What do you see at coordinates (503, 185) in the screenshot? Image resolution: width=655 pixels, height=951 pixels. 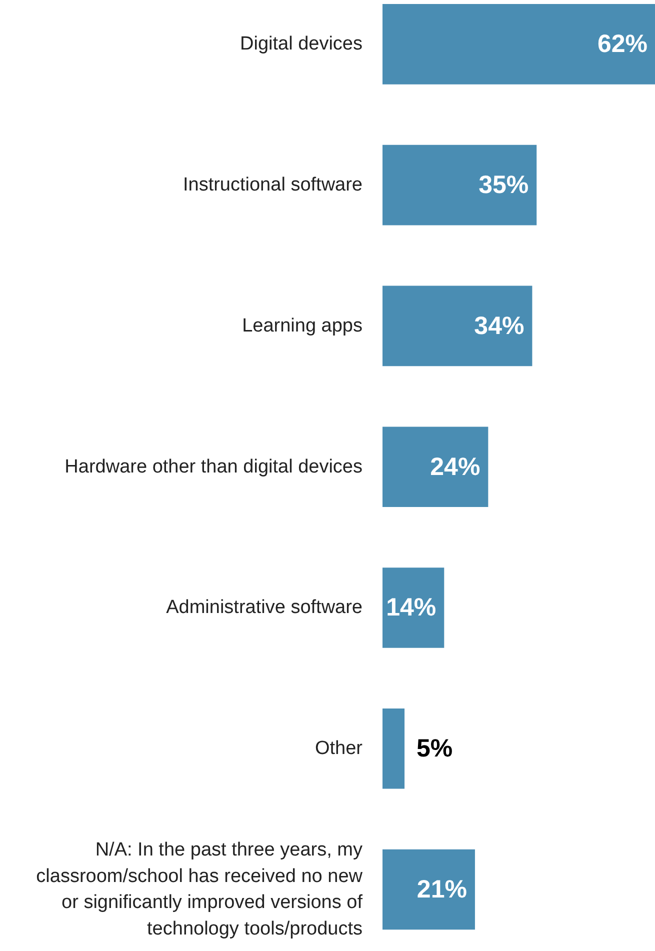 I see `data-label: 35%` at bounding box center [503, 185].